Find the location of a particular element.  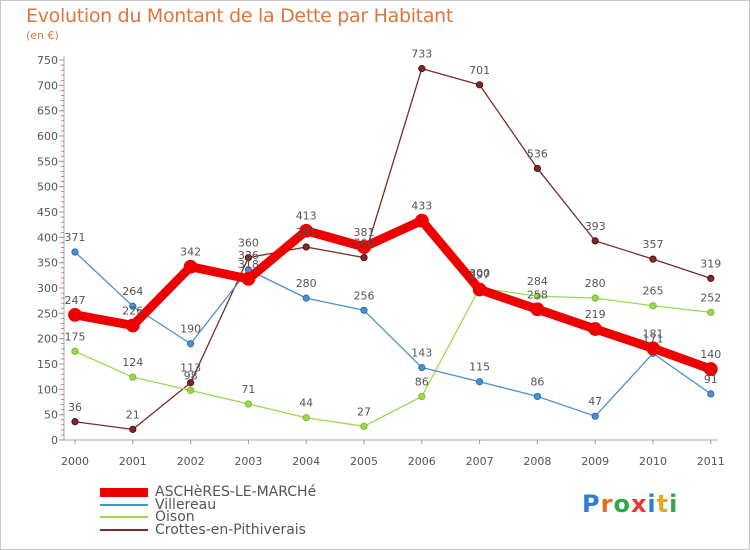

data-label: 357 is located at coordinates (653, 244).